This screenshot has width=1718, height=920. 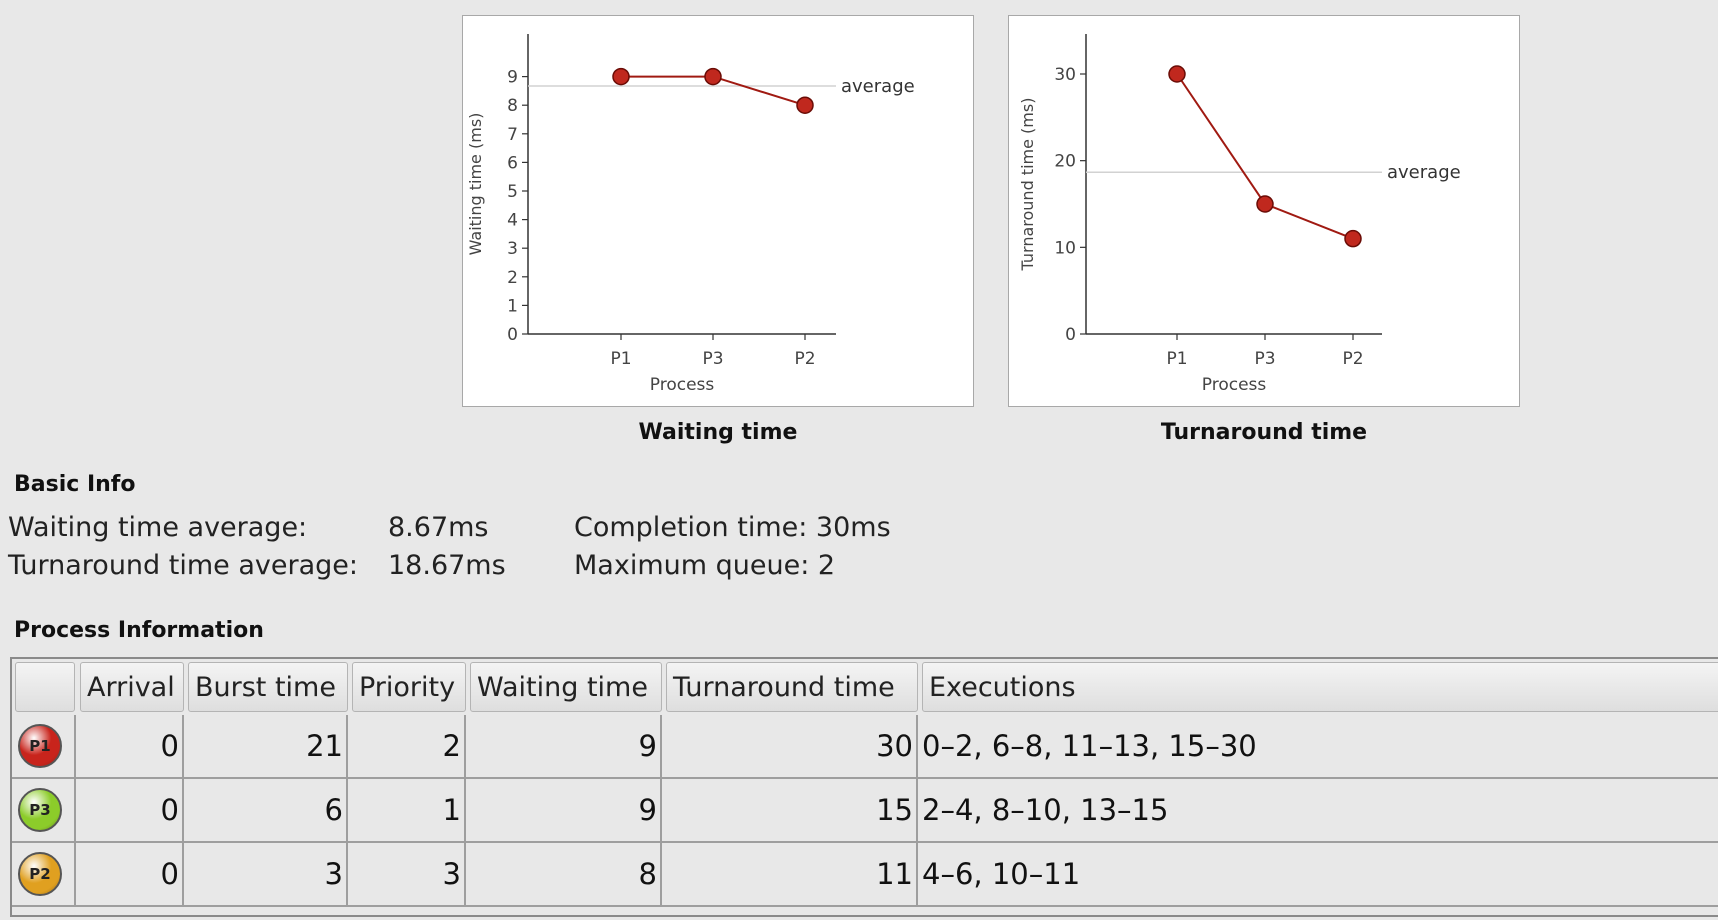 I want to click on turnaround-average-label: Turnaround time average:, so click(x=183, y=565).